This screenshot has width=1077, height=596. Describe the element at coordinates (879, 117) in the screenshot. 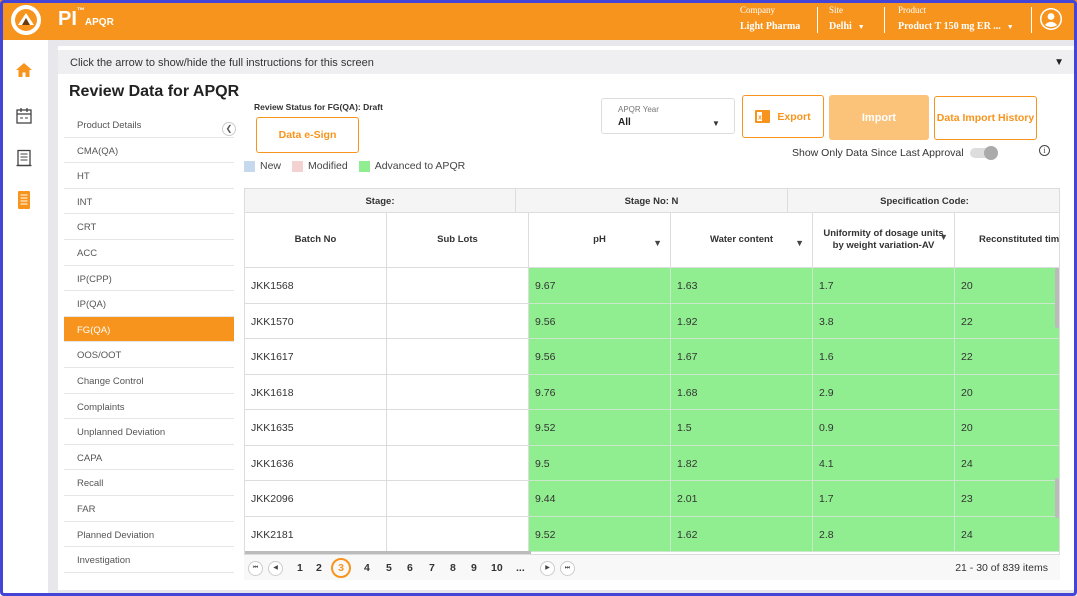

I see `import-button: Import` at that location.